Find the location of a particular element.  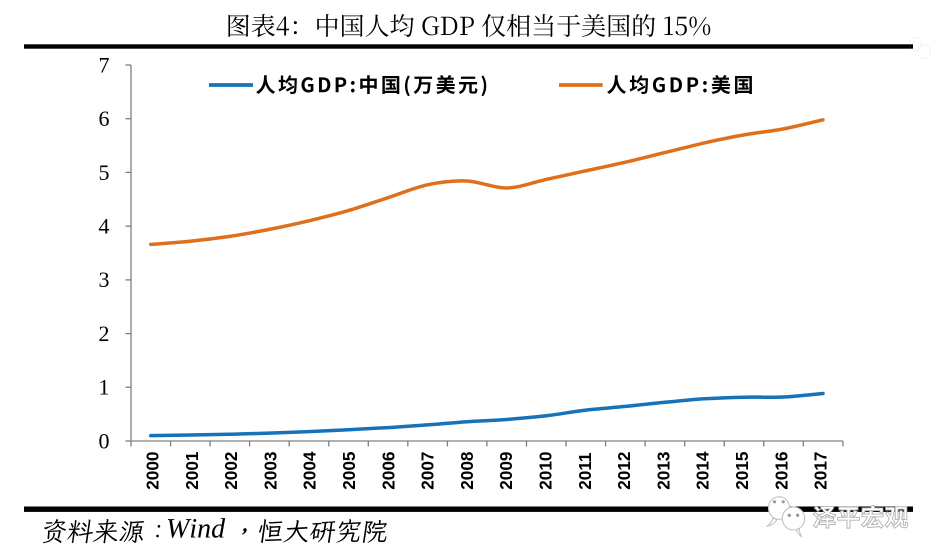

svg-text: 0 is located at coordinates (104, 440).